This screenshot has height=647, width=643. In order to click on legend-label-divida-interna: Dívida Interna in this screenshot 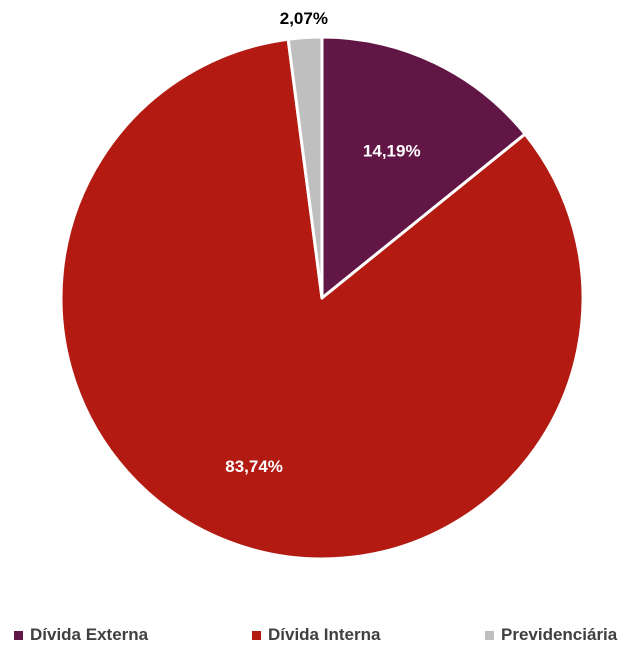, I will do `click(324, 634)`.